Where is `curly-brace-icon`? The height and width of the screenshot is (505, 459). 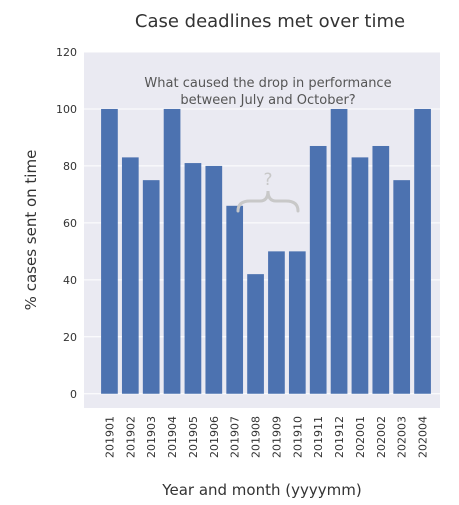 curly-brace-icon is located at coordinates (268, 201).